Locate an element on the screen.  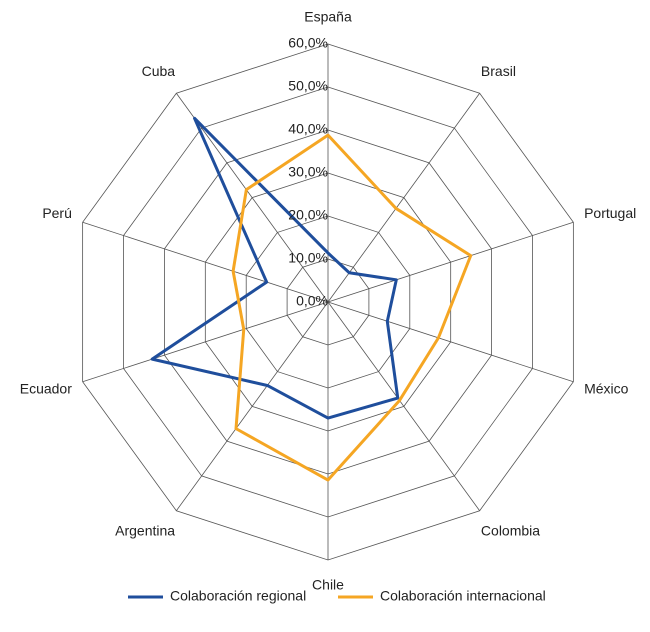
category-label: Ecuador is located at coordinates (46, 388).